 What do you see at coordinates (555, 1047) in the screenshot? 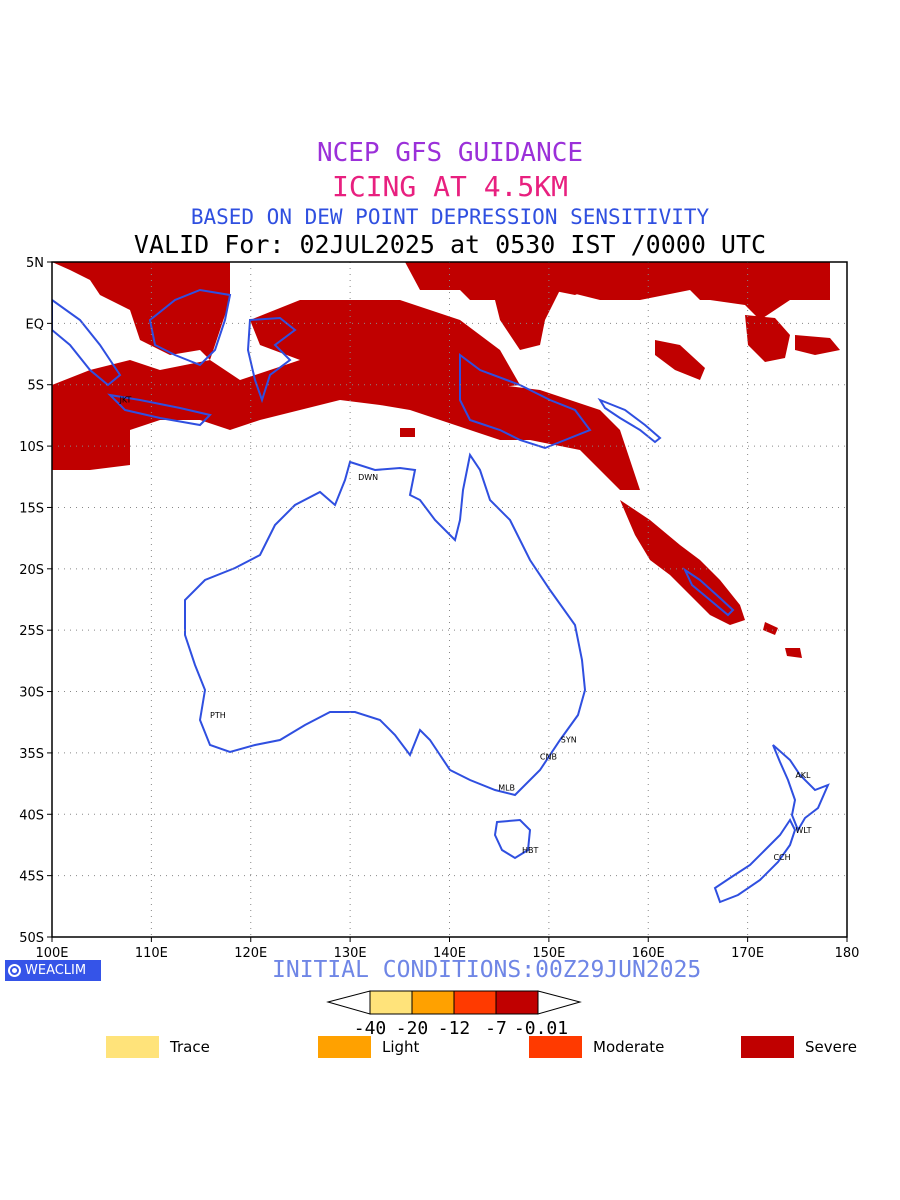
I see `legend-swatch-moderate` at bounding box center [555, 1047].